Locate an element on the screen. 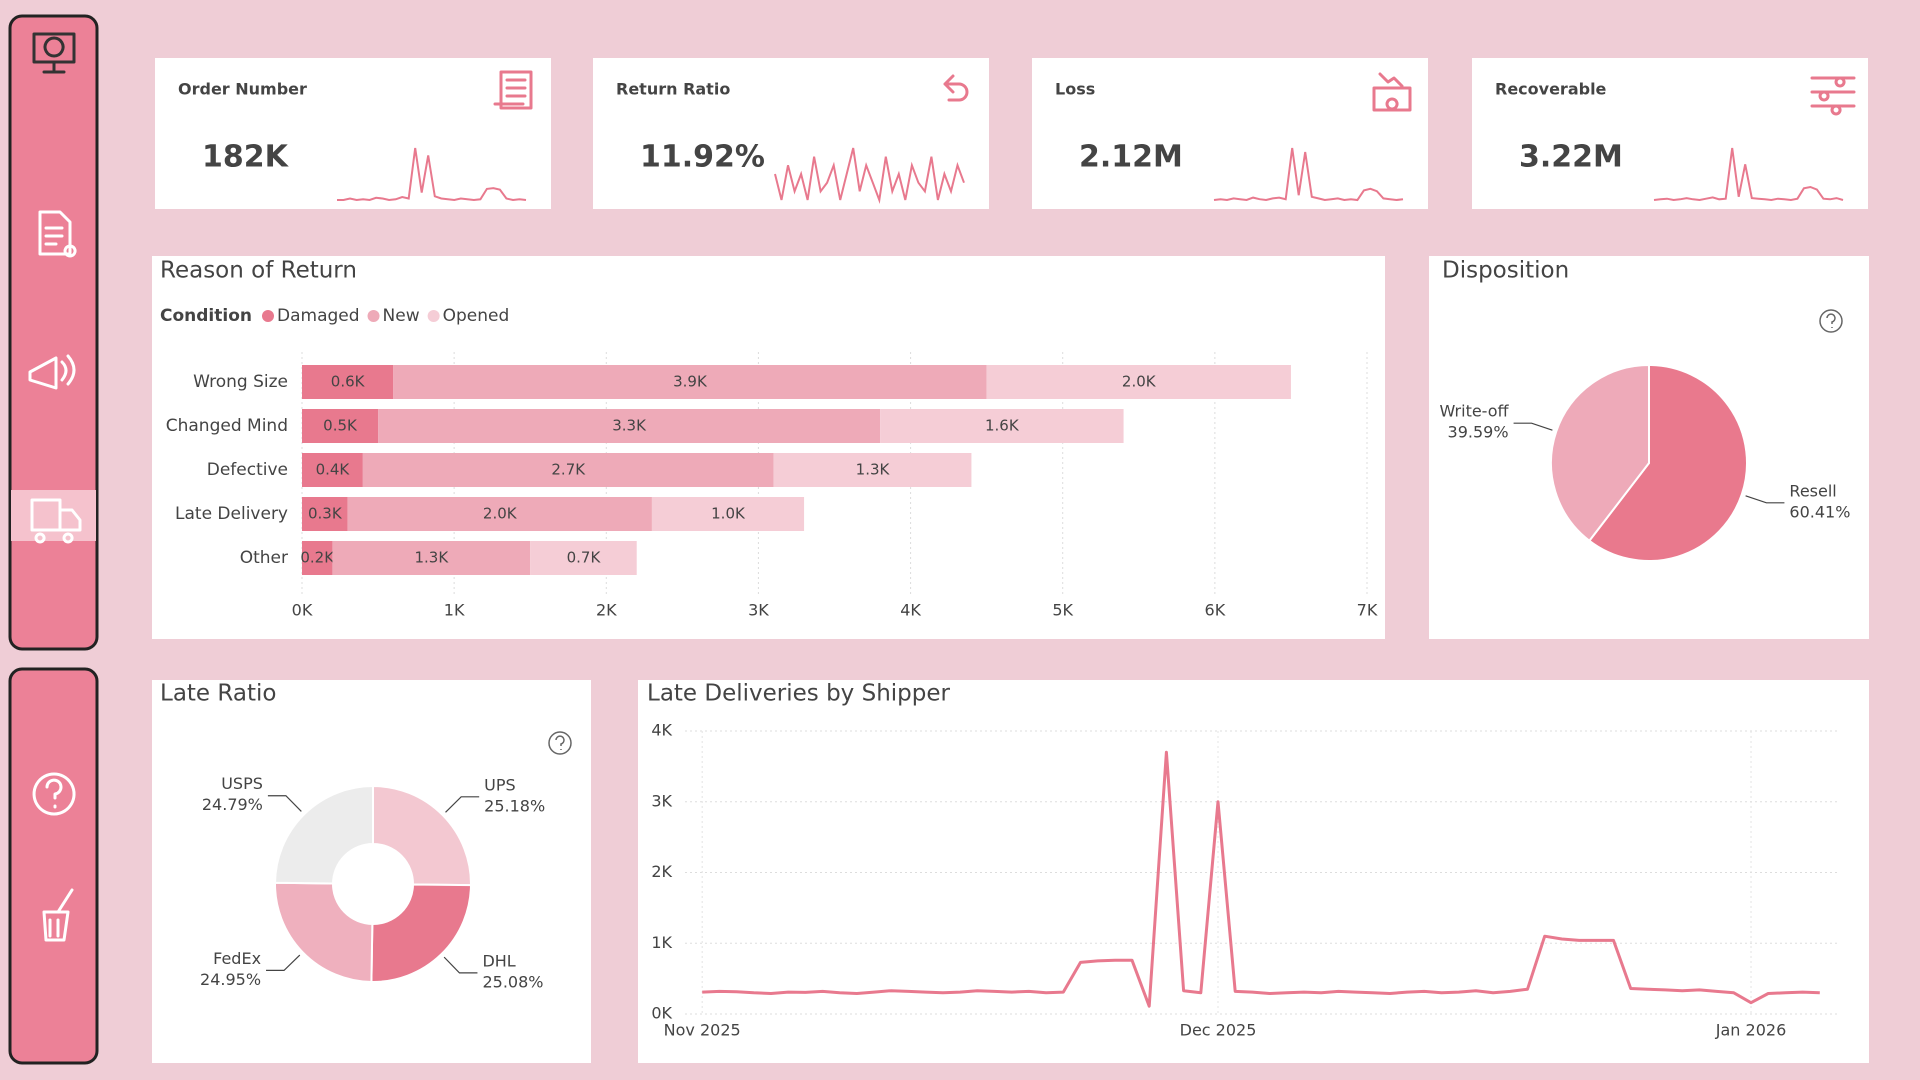  nav-shipping-icon is located at coordinates (56, 521).